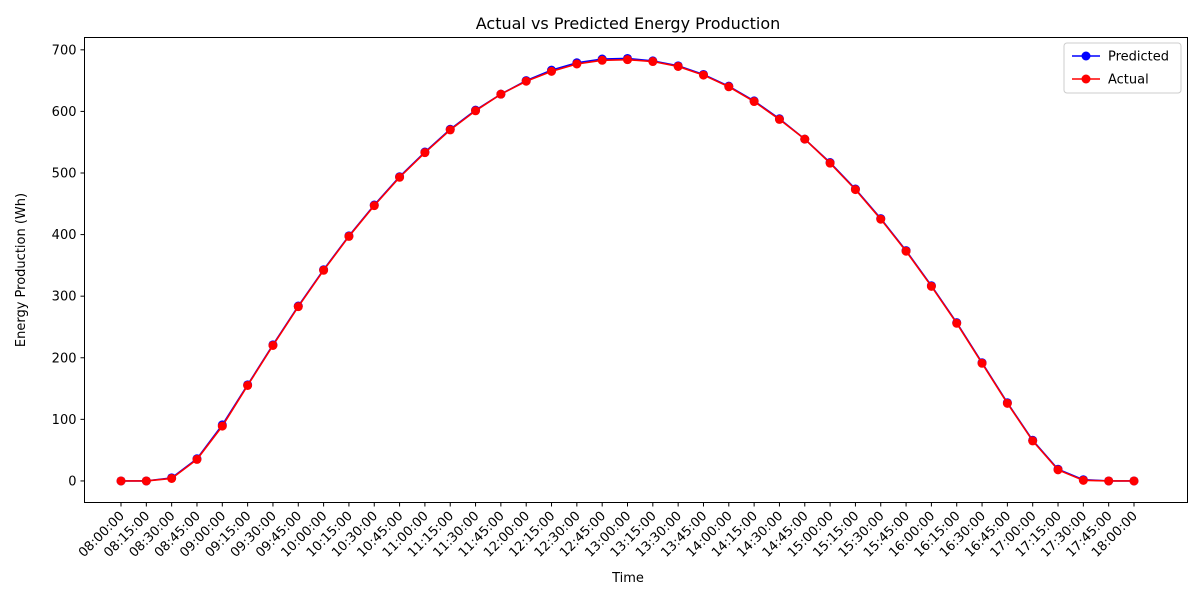 The height and width of the screenshot is (600, 1200). Describe the element at coordinates (72, 481) in the screenshot. I see `y-tick-label: 0` at that location.